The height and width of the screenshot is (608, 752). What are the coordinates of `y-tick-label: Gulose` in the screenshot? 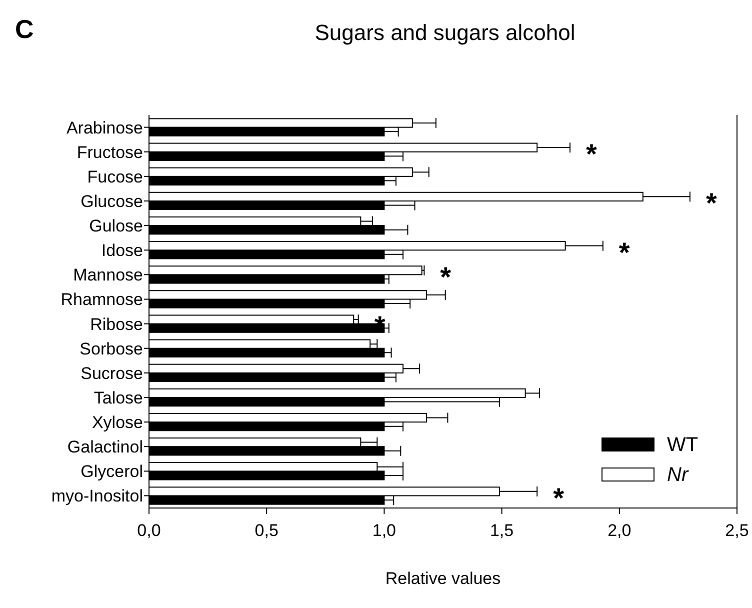 It's located at (116, 226).